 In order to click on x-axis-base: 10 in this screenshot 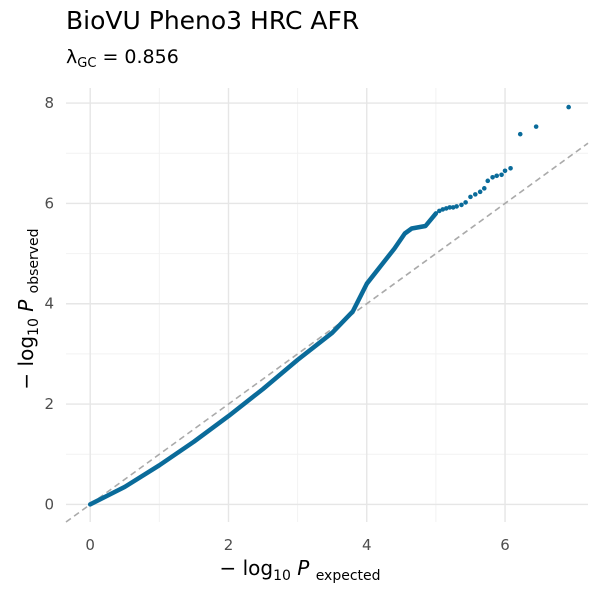, I will do `click(282, 576)`.